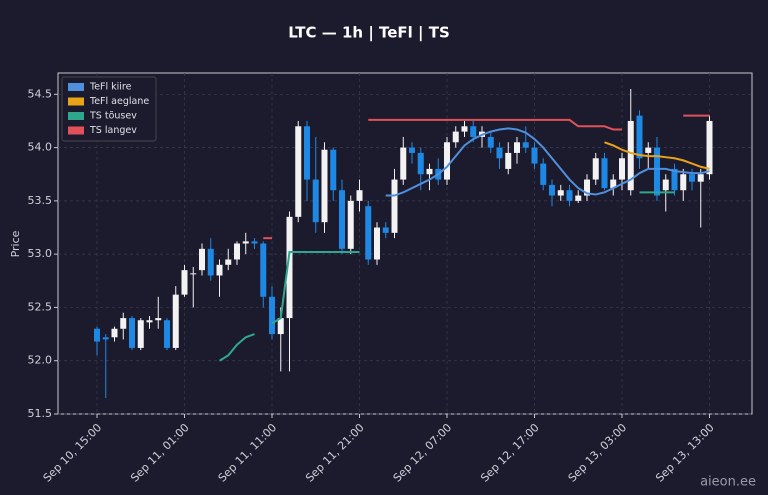 Image resolution: width=768 pixels, height=495 pixels. Describe the element at coordinates (40, 306) in the screenshot. I see `y-tick-label: 52.5` at that location.